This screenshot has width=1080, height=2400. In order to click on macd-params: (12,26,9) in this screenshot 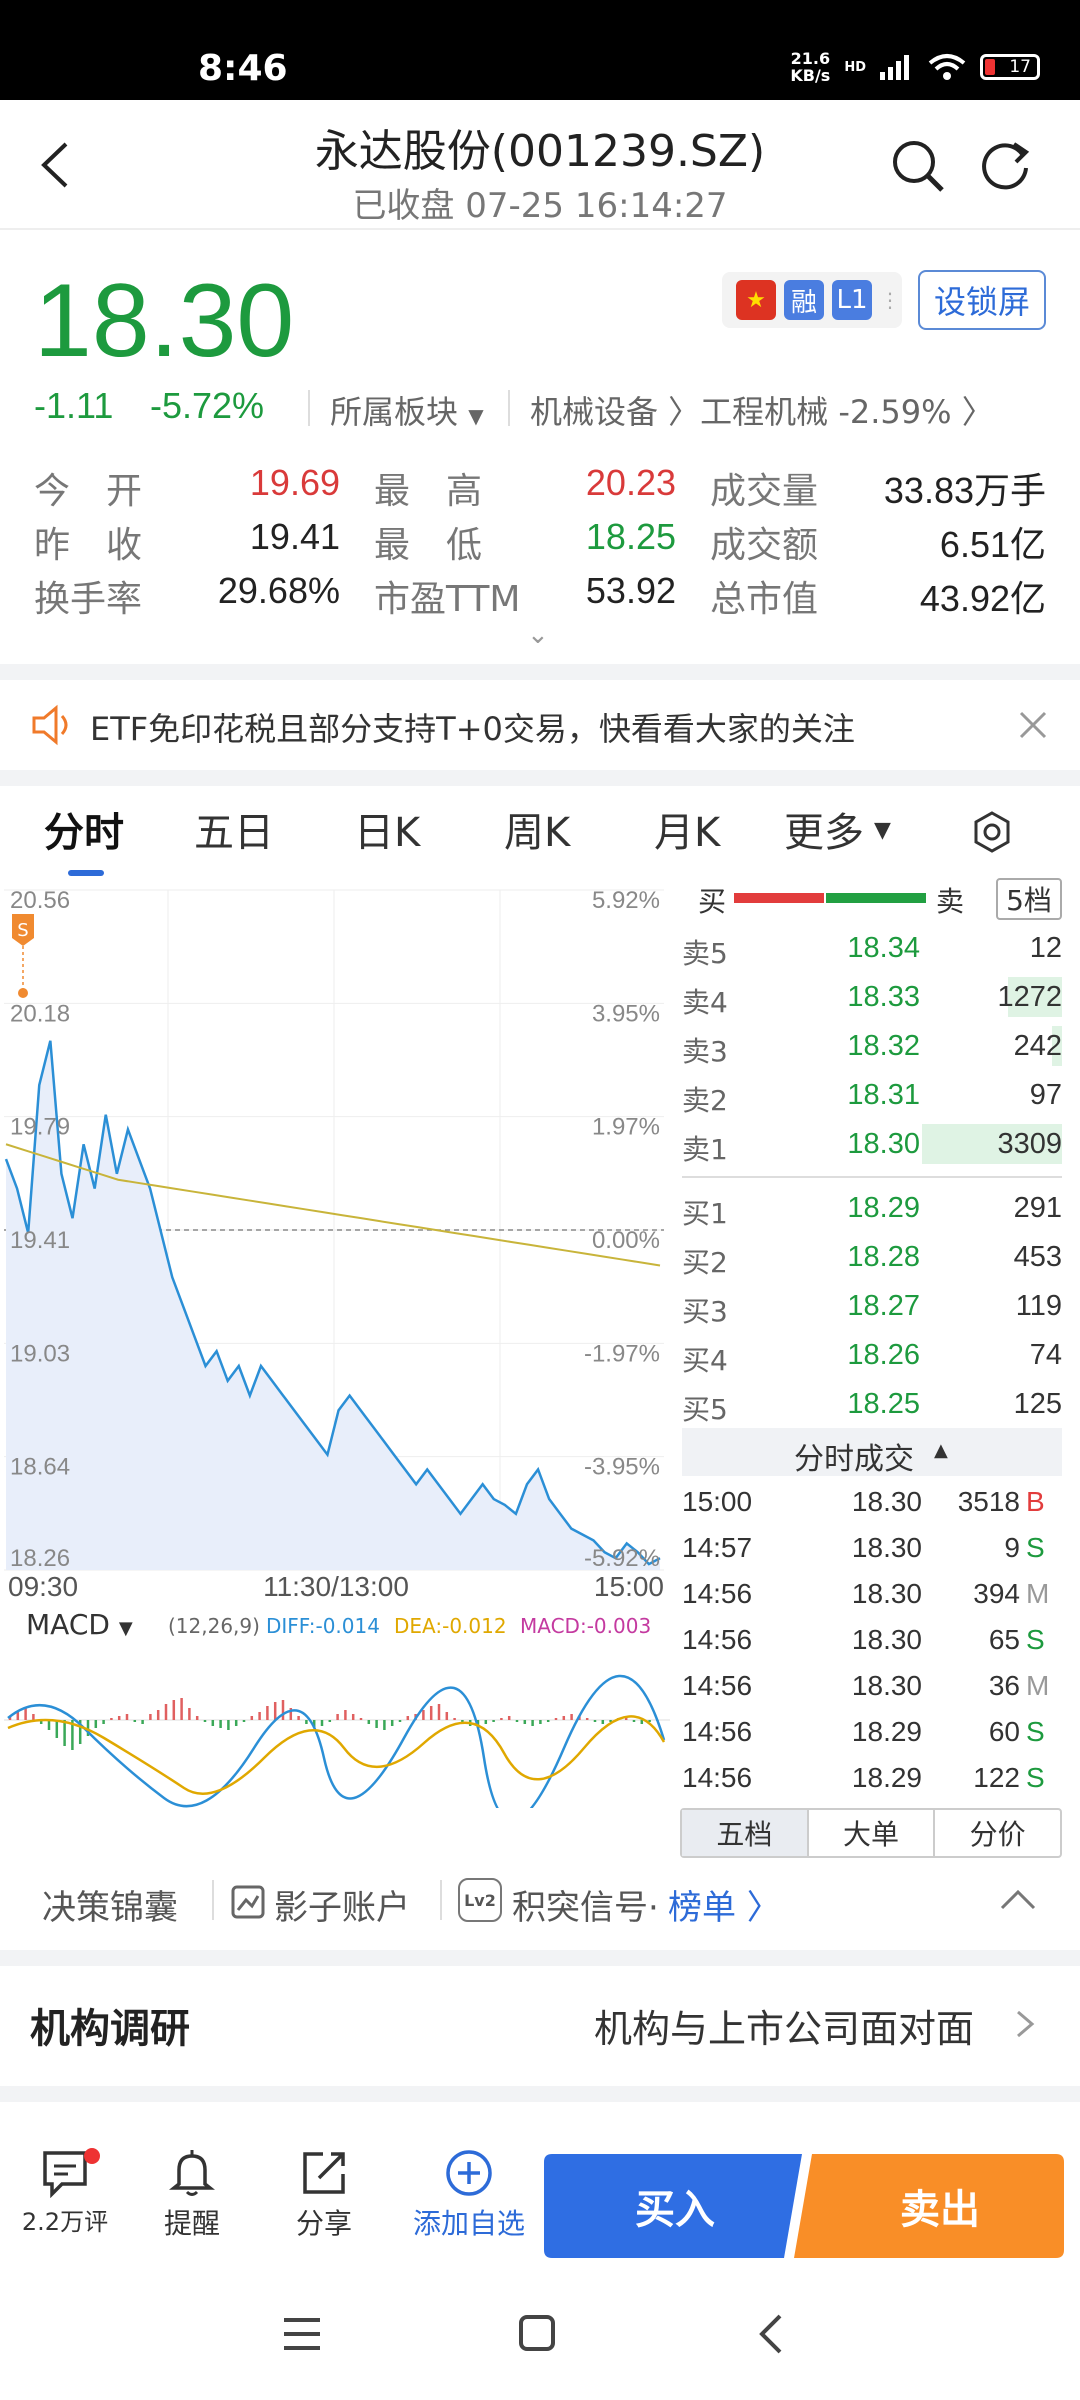, I will do `click(214, 1626)`.